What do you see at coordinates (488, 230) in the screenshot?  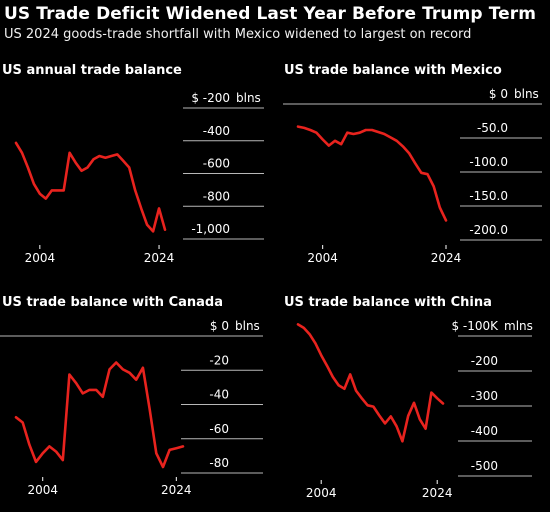 I see `y-tick-label: -200.0` at bounding box center [488, 230].